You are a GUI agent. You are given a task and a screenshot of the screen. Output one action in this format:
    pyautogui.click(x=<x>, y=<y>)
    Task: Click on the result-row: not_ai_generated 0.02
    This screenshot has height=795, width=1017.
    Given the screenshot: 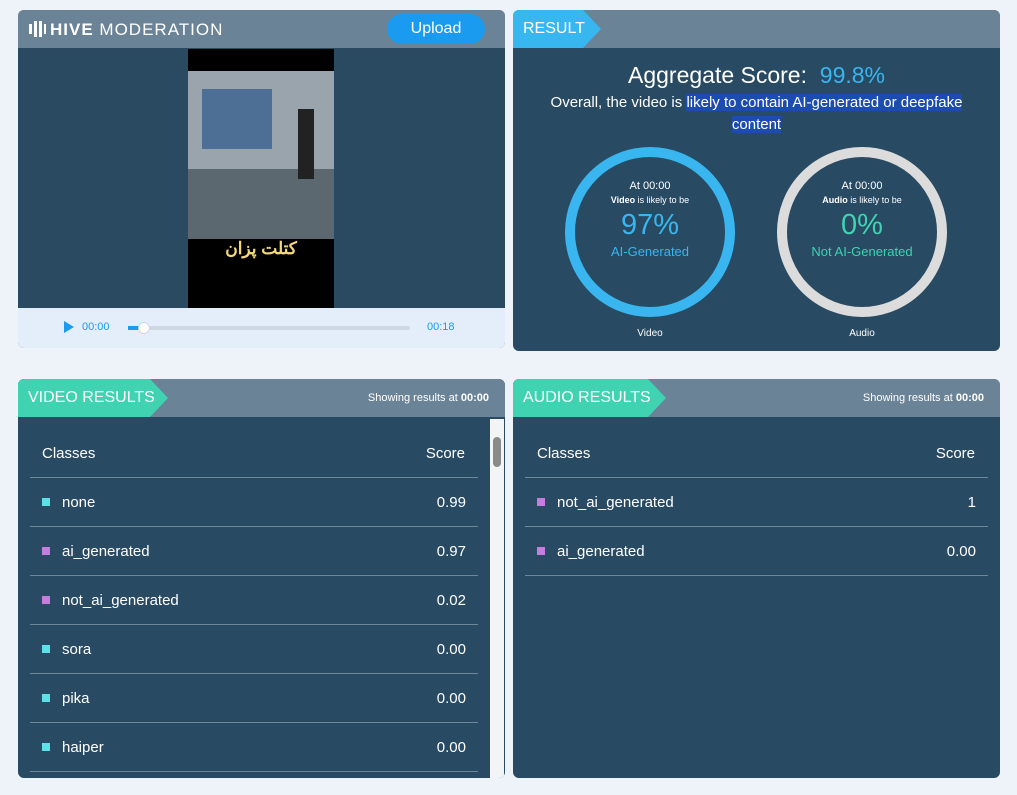 What is the action you would take?
    pyautogui.click(x=254, y=600)
    